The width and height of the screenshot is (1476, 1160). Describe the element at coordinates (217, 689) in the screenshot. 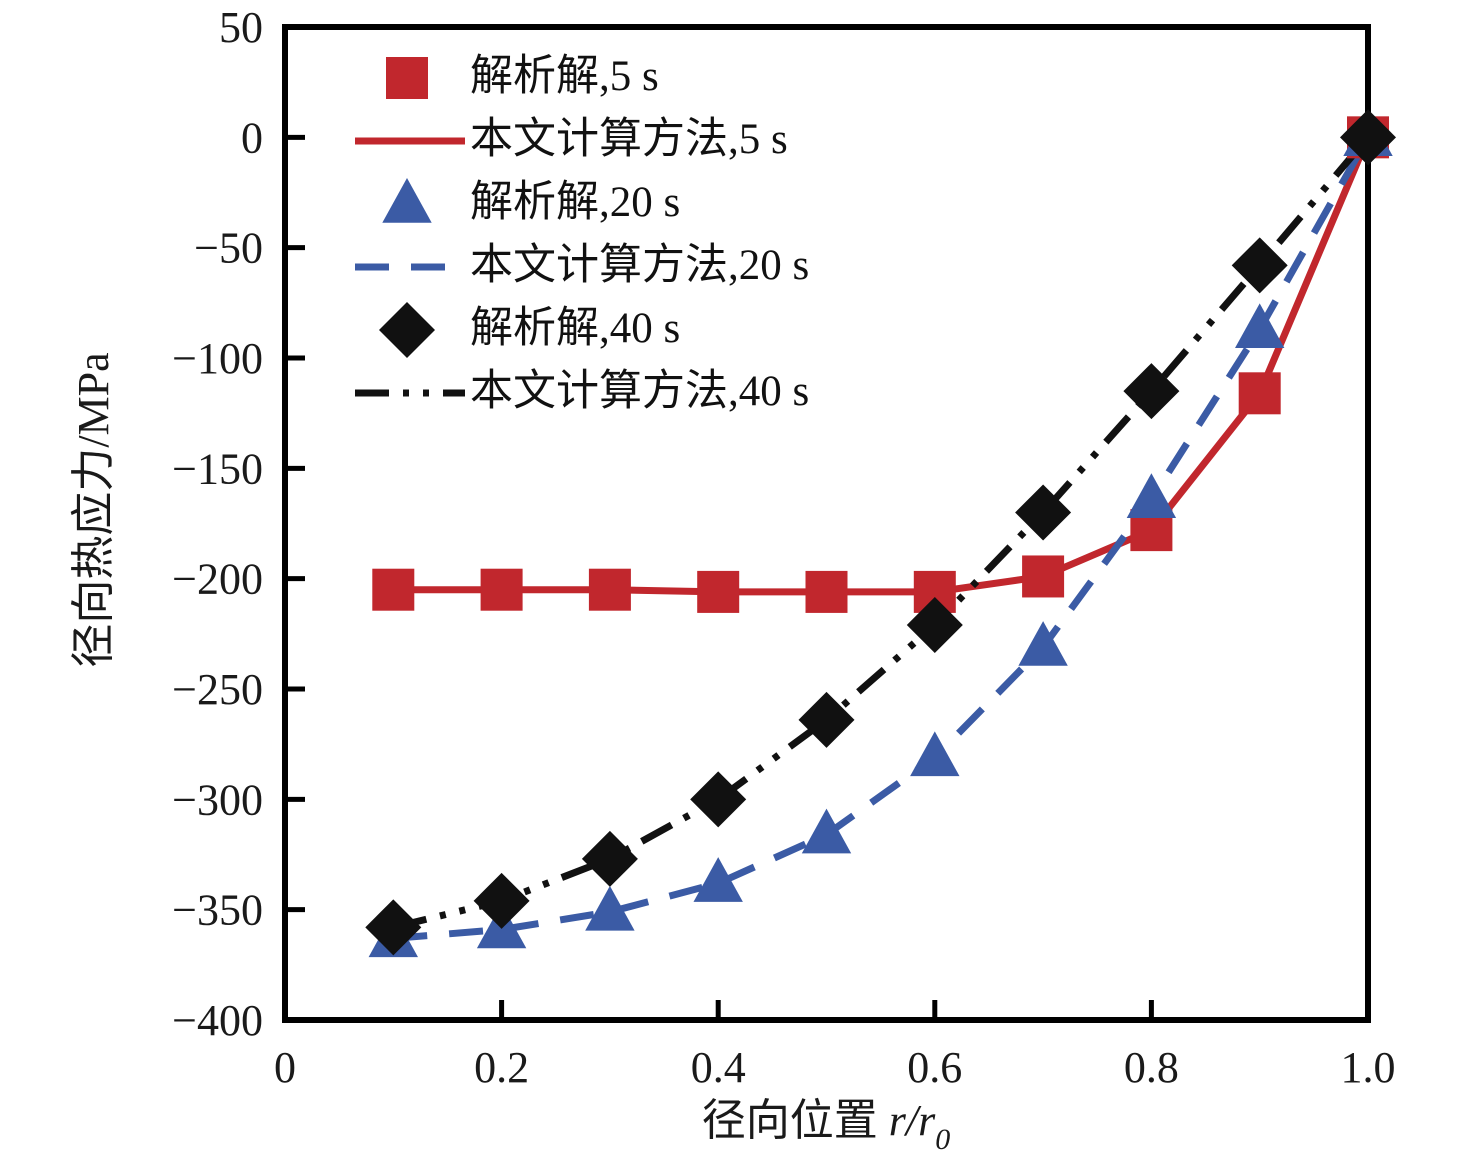

I see `y-tick-label: −250` at that location.